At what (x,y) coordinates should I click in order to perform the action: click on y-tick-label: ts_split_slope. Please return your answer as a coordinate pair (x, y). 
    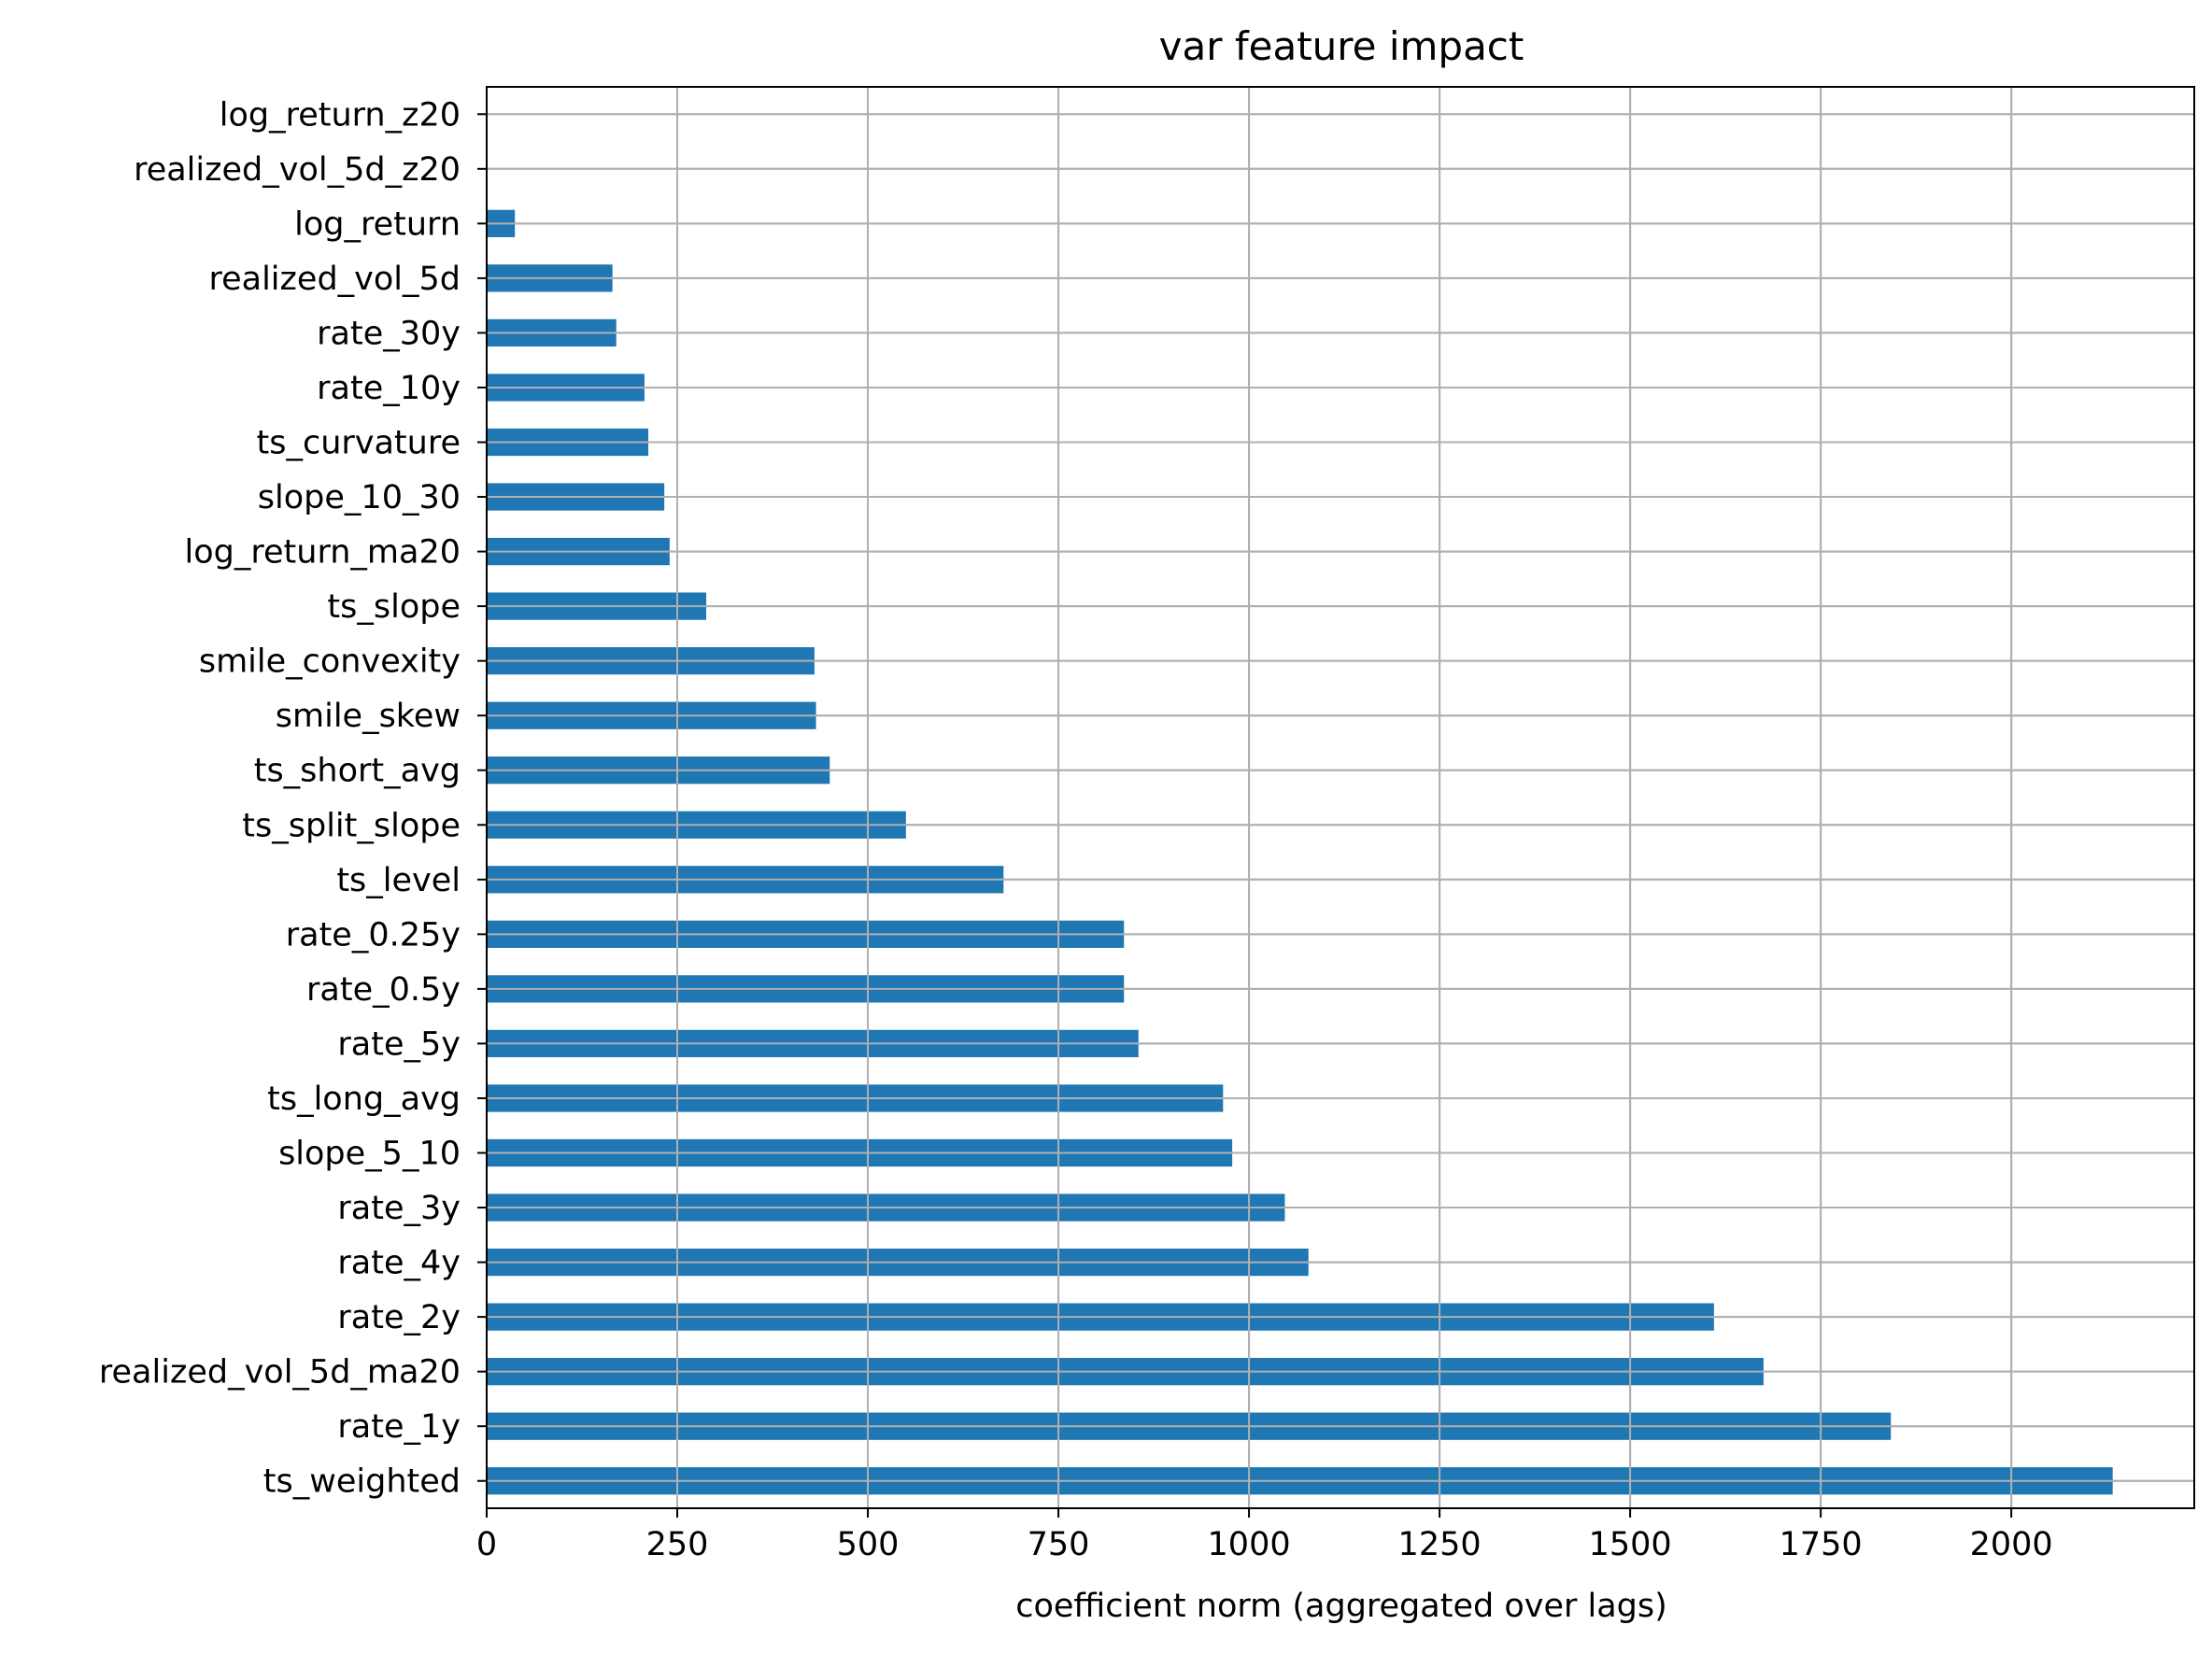
    Looking at the image, I should click on (352, 826).